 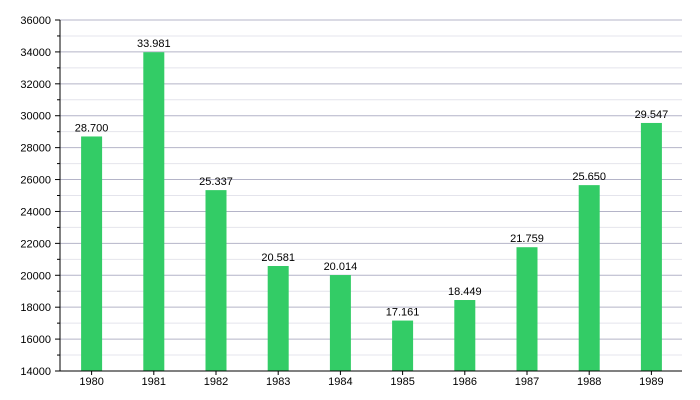 What do you see at coordinates (154, 382) in the screenshot?
I see `x-tick-label-1981: 1981` at bounding box center [154, 382].